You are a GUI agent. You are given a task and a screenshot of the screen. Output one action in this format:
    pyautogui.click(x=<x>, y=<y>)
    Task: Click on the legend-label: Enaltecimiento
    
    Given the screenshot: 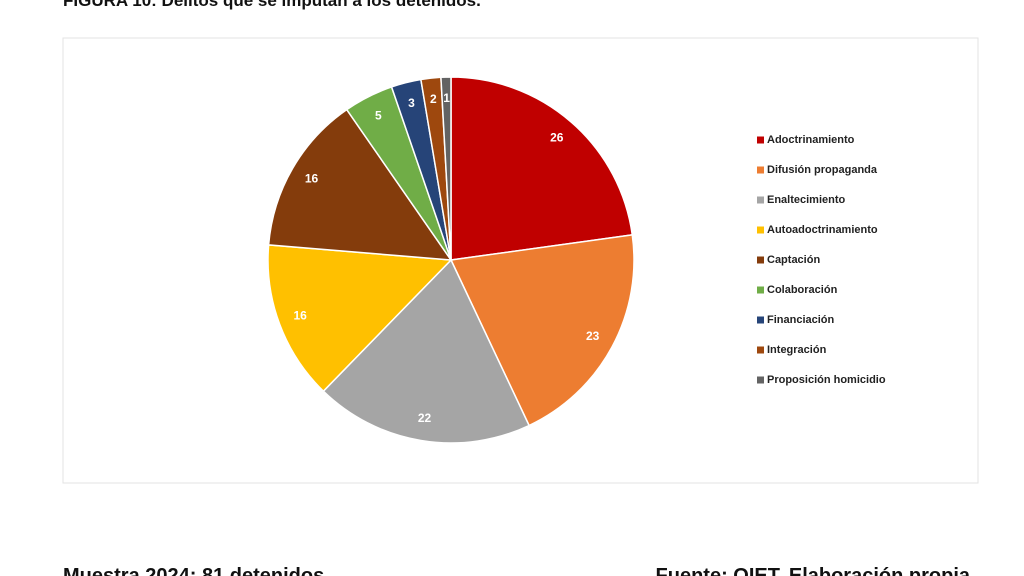 What is the action you would take?
    pyautogui.click(x=806, y=200)
    